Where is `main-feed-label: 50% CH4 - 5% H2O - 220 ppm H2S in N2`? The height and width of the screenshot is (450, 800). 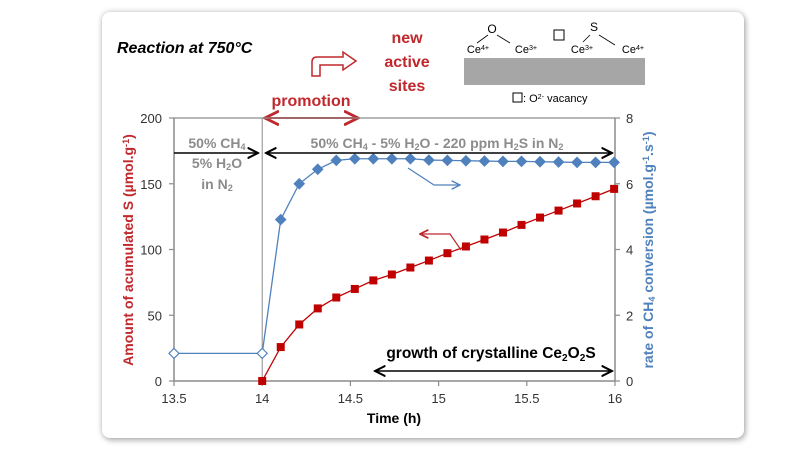 main-feed-label: 50% CH4 - 5% H2O - 220 ppm H2S in N2 is located at coordinates (437, 143).